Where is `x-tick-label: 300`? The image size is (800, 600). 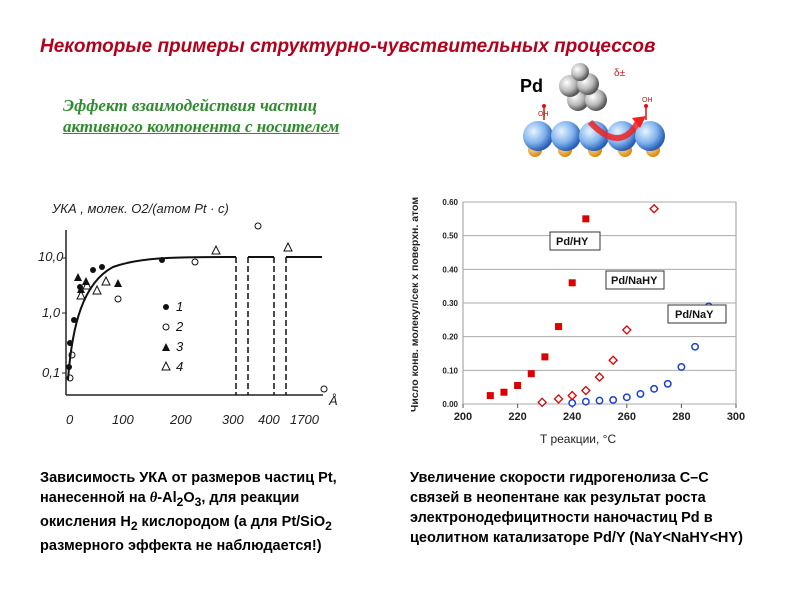 x-tick-label: 300 is located at coordinates (736, 417).